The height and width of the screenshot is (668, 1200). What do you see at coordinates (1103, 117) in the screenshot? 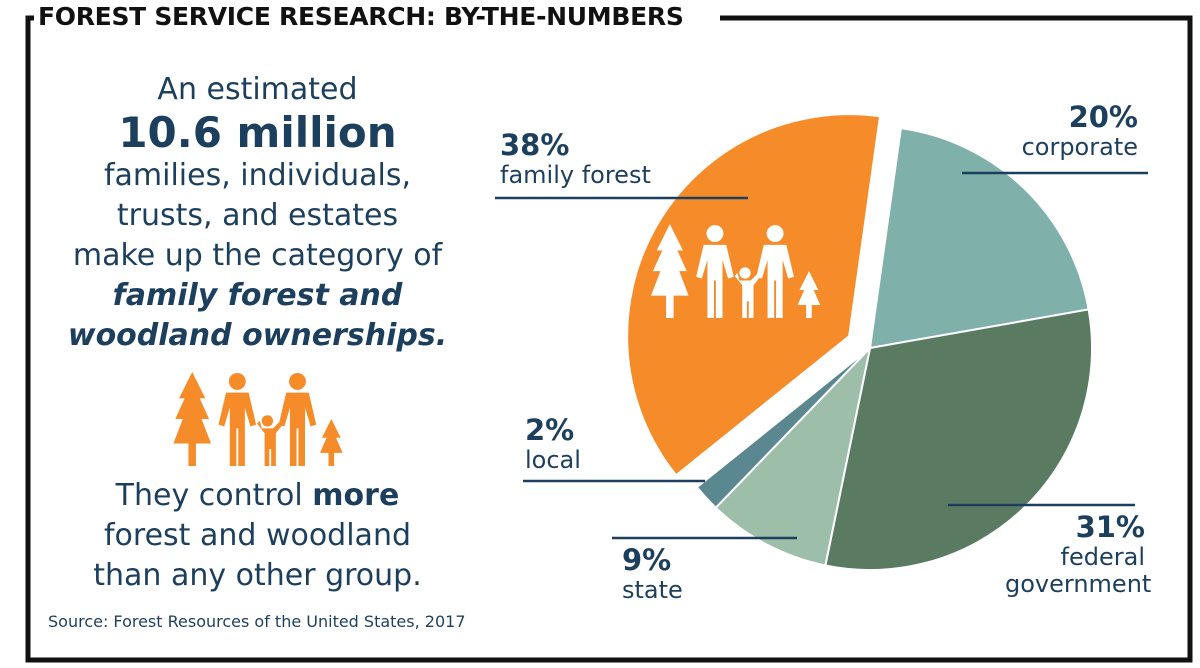
I see `value-label: 20%` at bounding box center [1103, 117].